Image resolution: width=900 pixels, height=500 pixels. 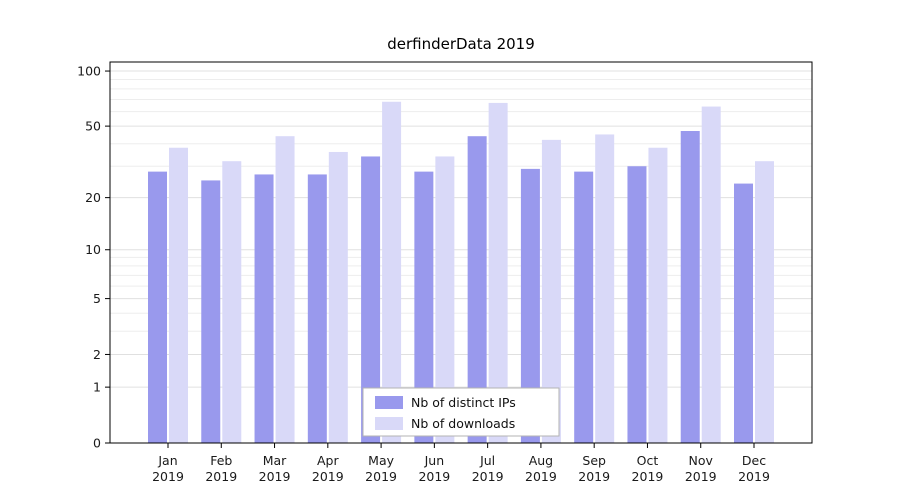 What do you see at coordinates (97, 443) in the screenshot?
I see `y-tick-label: 0` at bounding box center [97, 443].